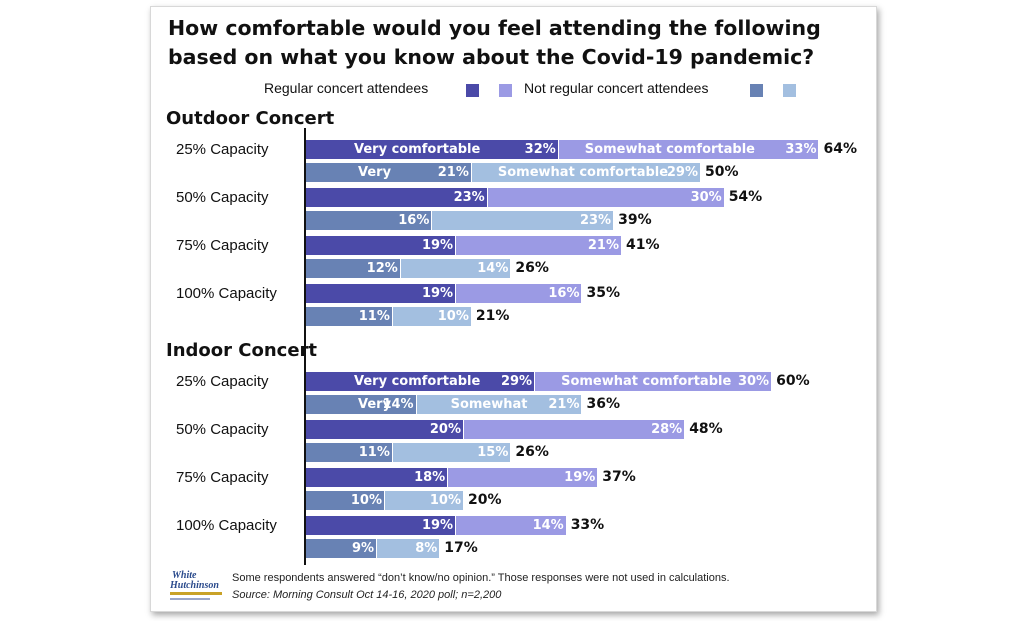  I want to click on regular-somewhat-bar-value-label: 19%, so click(580, 477).